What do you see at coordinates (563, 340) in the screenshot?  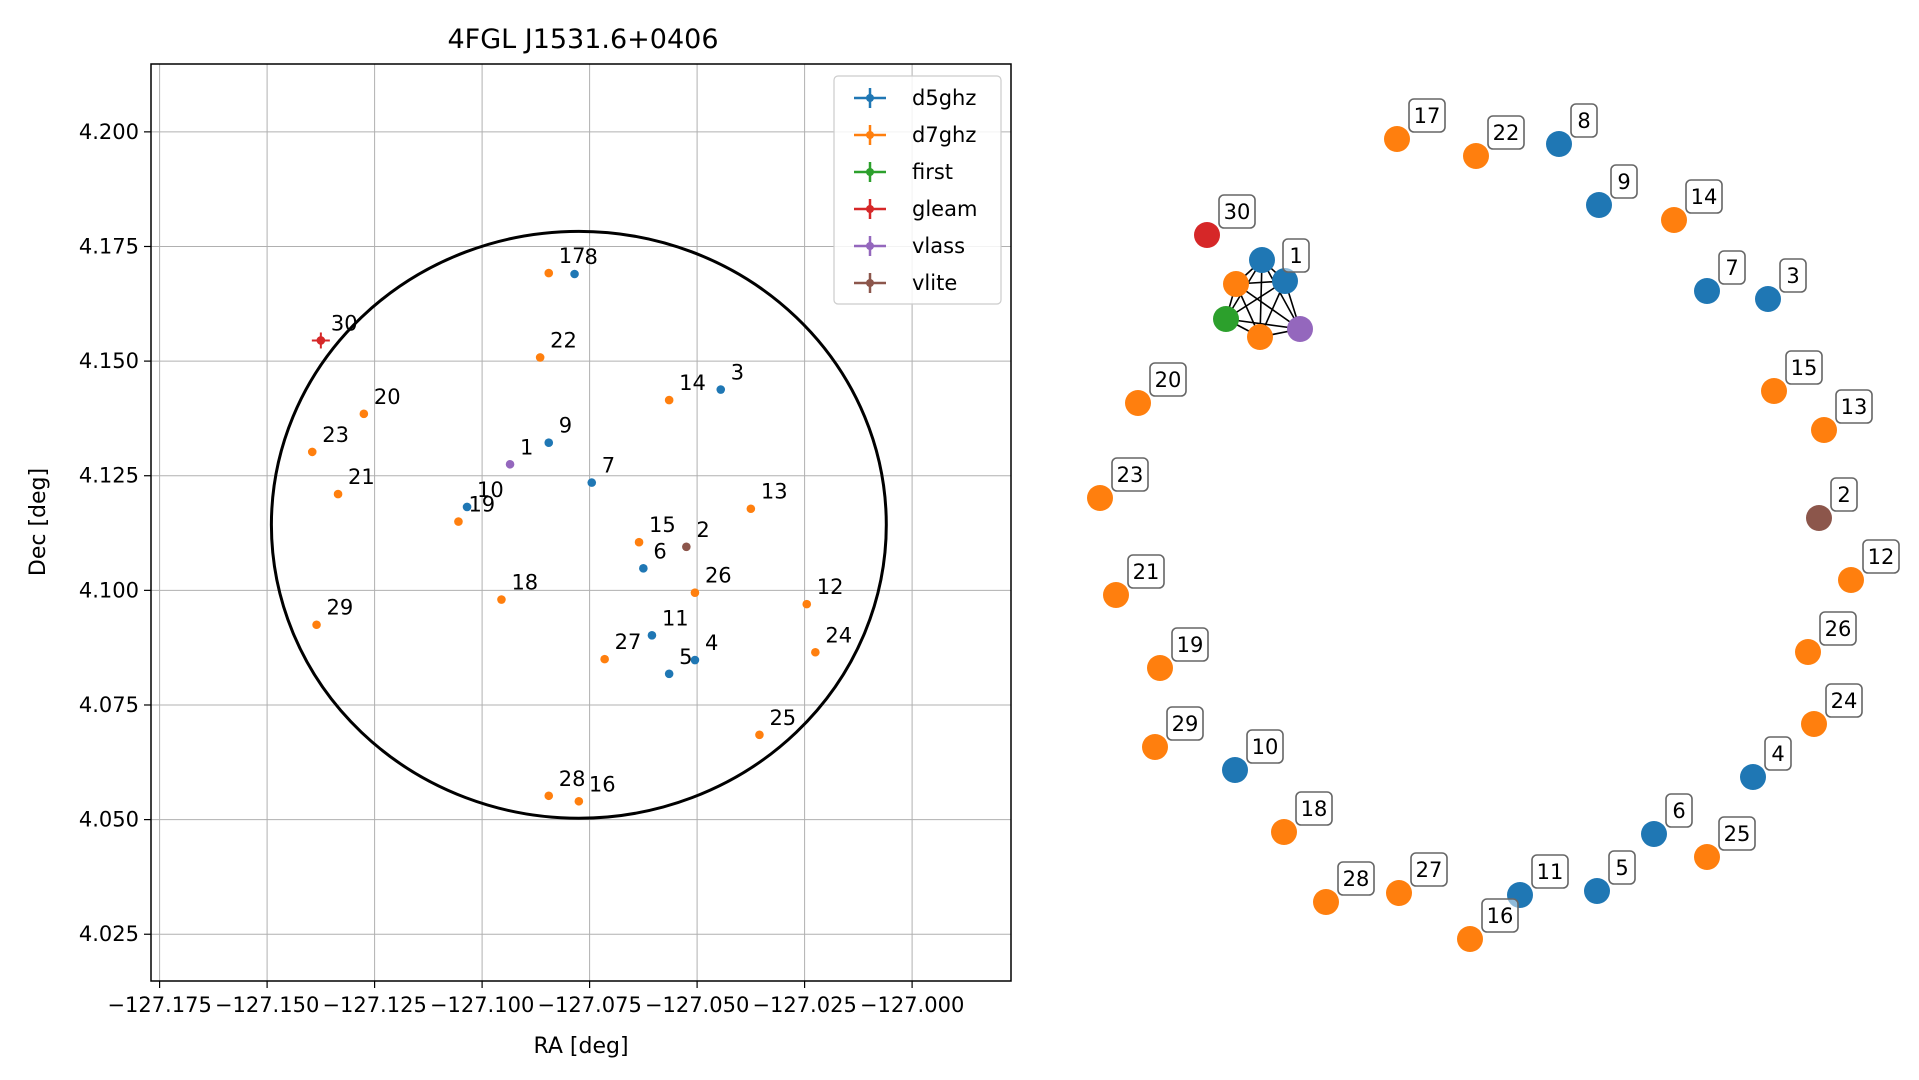 I see `point-label: 22` at bounding box center [563, 340].